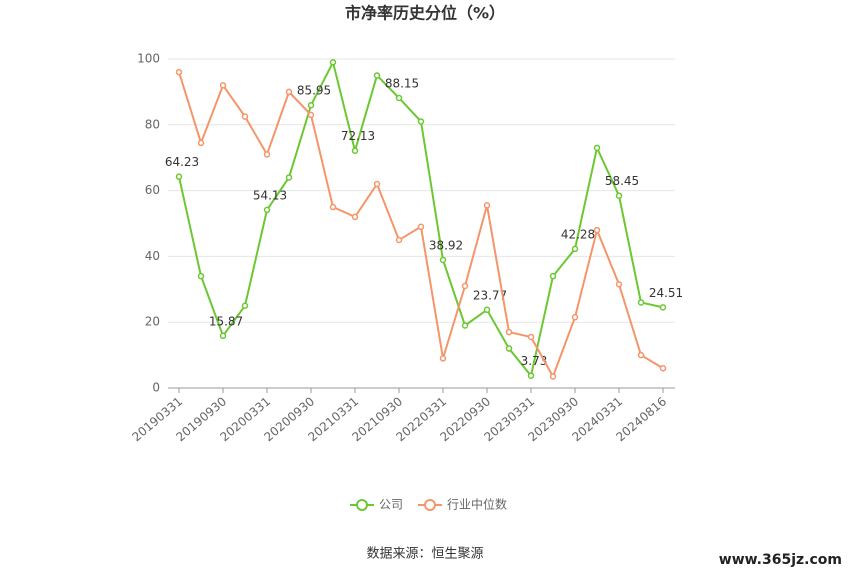 Image resolution: width=850 pixels, height=575 pixels. I want to click on value-label: 38.92, so click(446, 245).